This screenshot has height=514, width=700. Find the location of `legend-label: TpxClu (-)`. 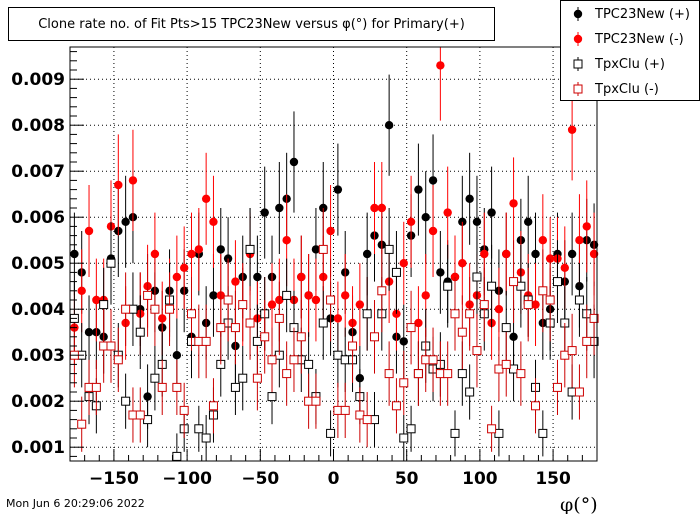

legend-label: TpxClu (-) is located at coordinates (627, 89).